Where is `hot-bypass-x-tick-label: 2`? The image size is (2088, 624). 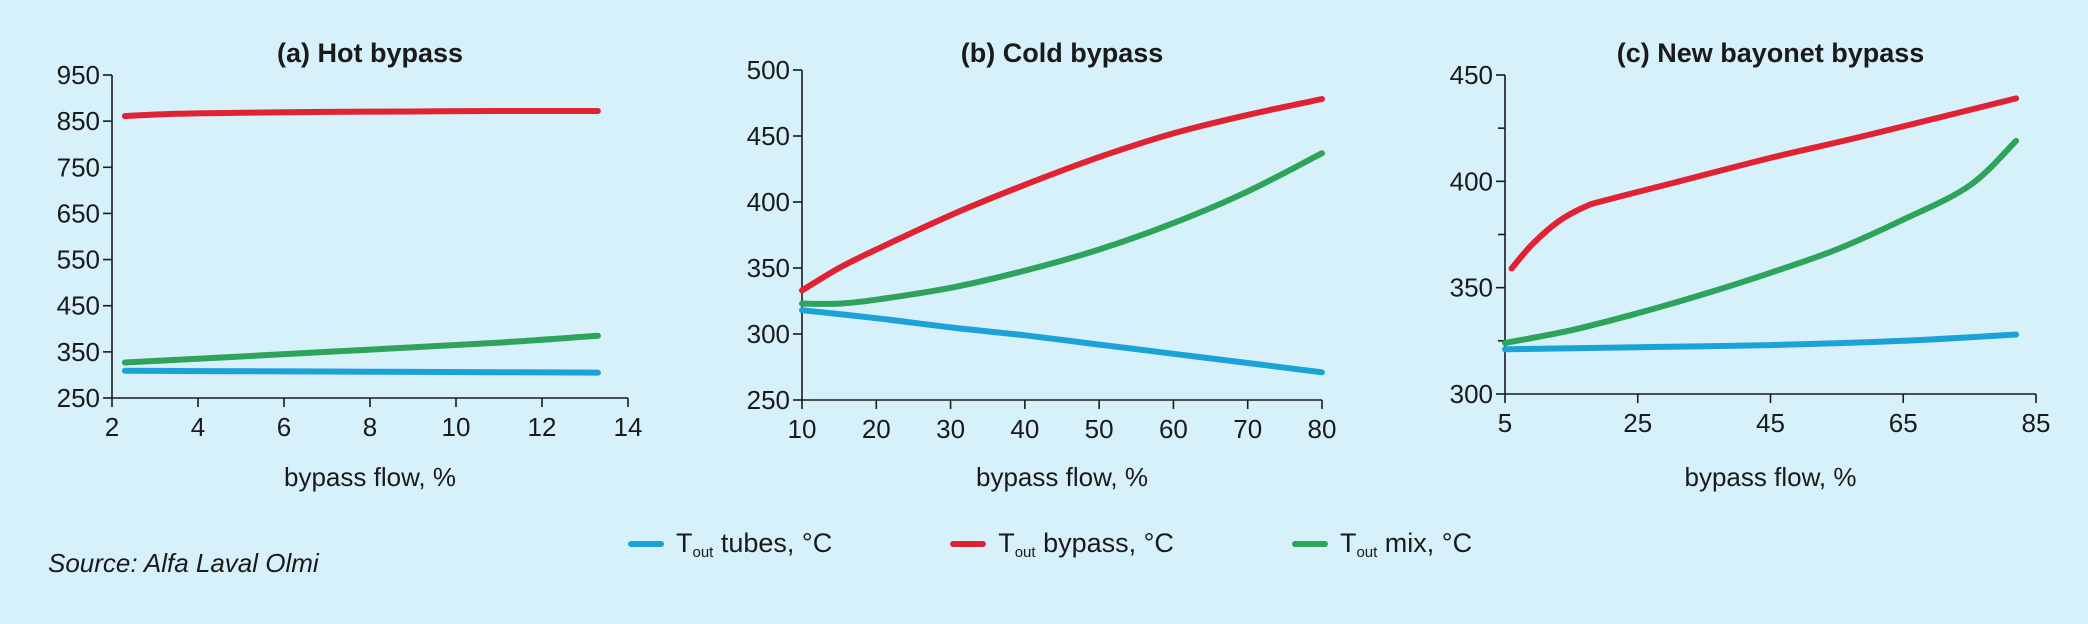 hot-bypass-x-tick-label: 2 is located at coordinates (112, 427).